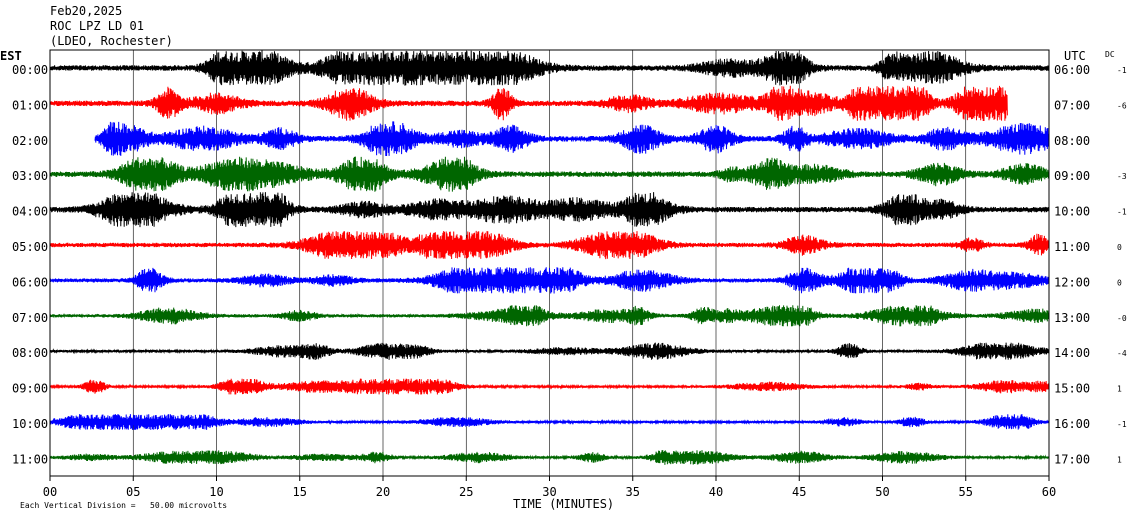 The image size is (1130, 519). I want to click on x-axis-title: TIME (MINUTES), so click(563, 504).